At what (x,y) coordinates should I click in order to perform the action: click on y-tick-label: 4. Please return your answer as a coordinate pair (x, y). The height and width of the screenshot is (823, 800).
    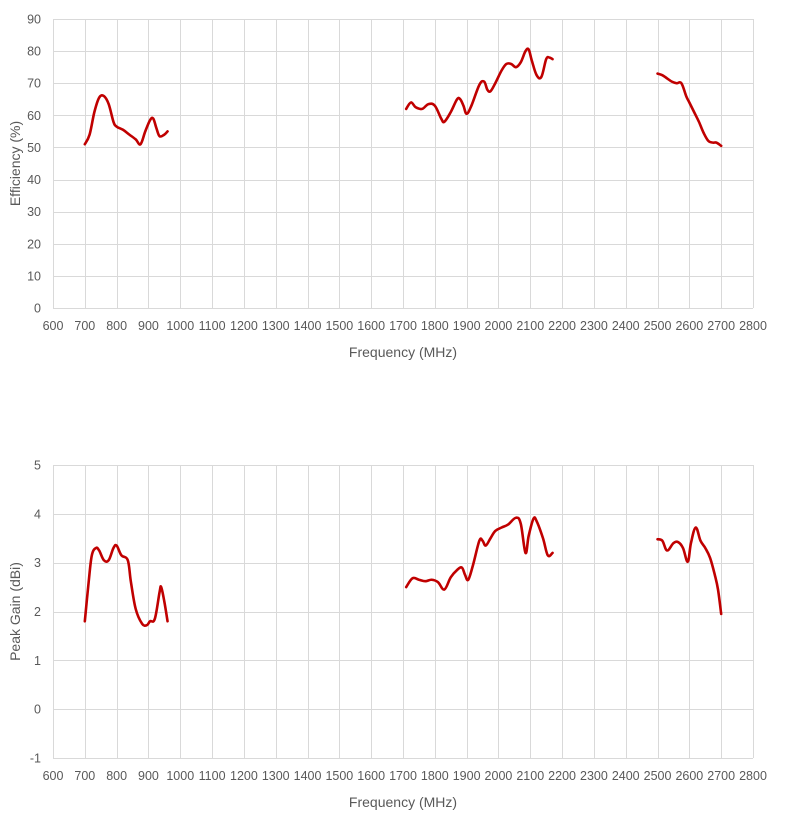
    Looking at the image, I should click on (37, 514).